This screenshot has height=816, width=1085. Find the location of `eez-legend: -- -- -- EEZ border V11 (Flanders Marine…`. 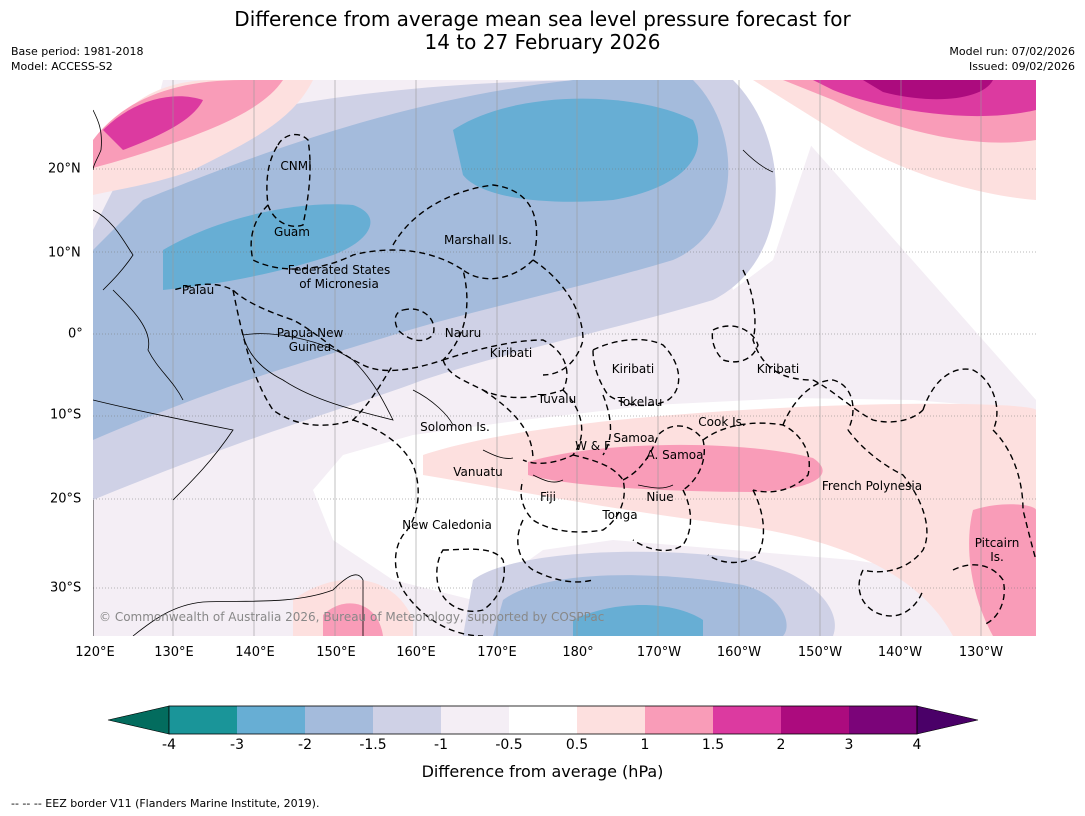

eez-legend: -- -- -- EEZ border V11 (Flanders Marine… is located at coordinates (165, 803).